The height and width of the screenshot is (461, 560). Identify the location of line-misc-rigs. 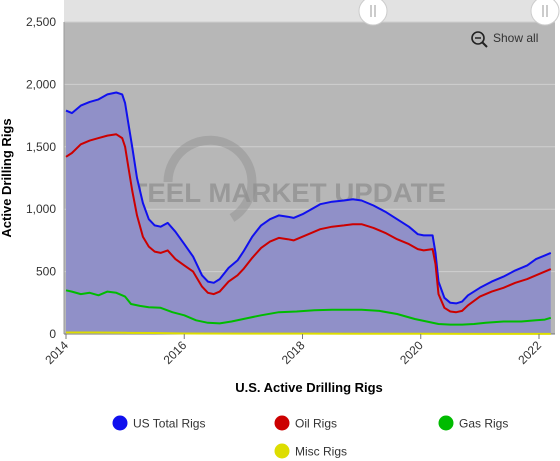
(308, 333).